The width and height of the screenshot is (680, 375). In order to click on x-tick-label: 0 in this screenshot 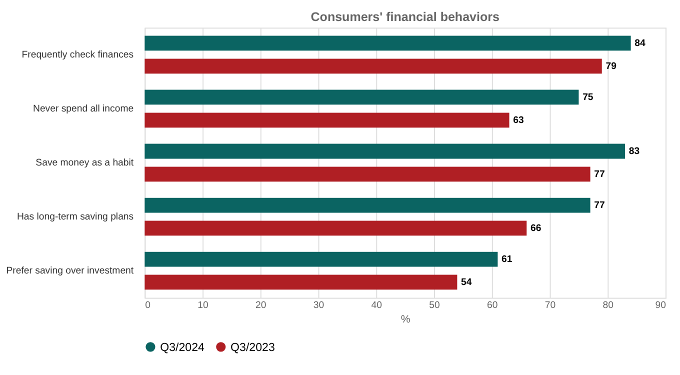, I will do `click(148, 305)`.